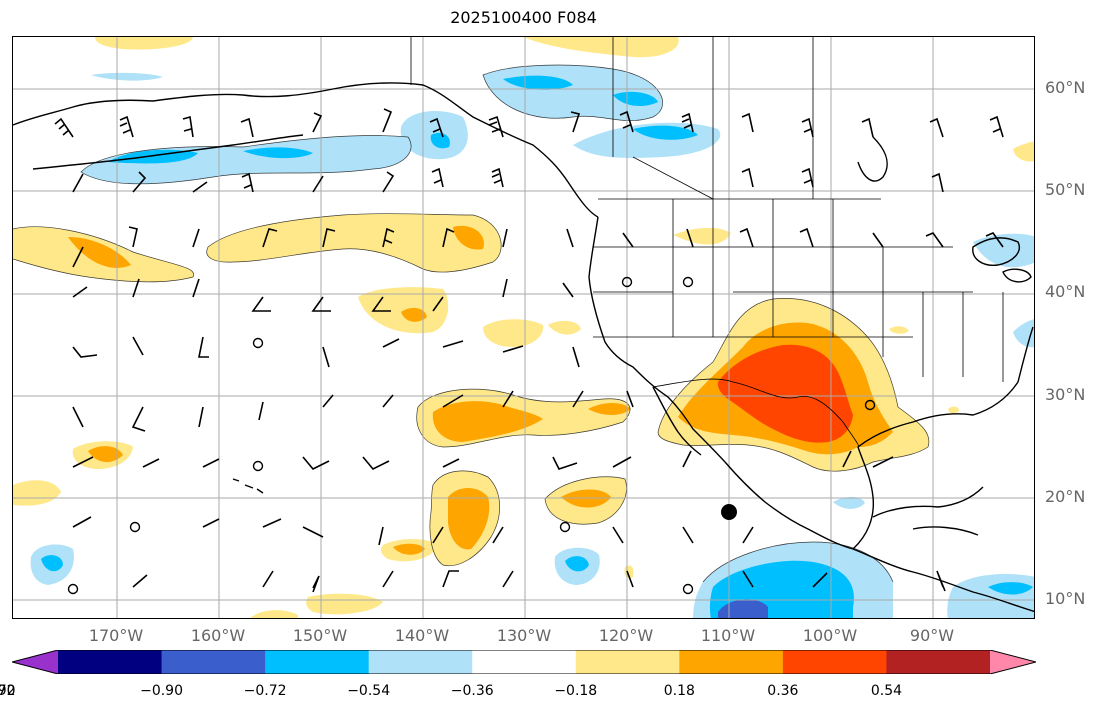 This screenshot has height=712, width=1105. Describe the element at coordinates (935, 465) in the screenshot. I see `gulf-coast` at that location.